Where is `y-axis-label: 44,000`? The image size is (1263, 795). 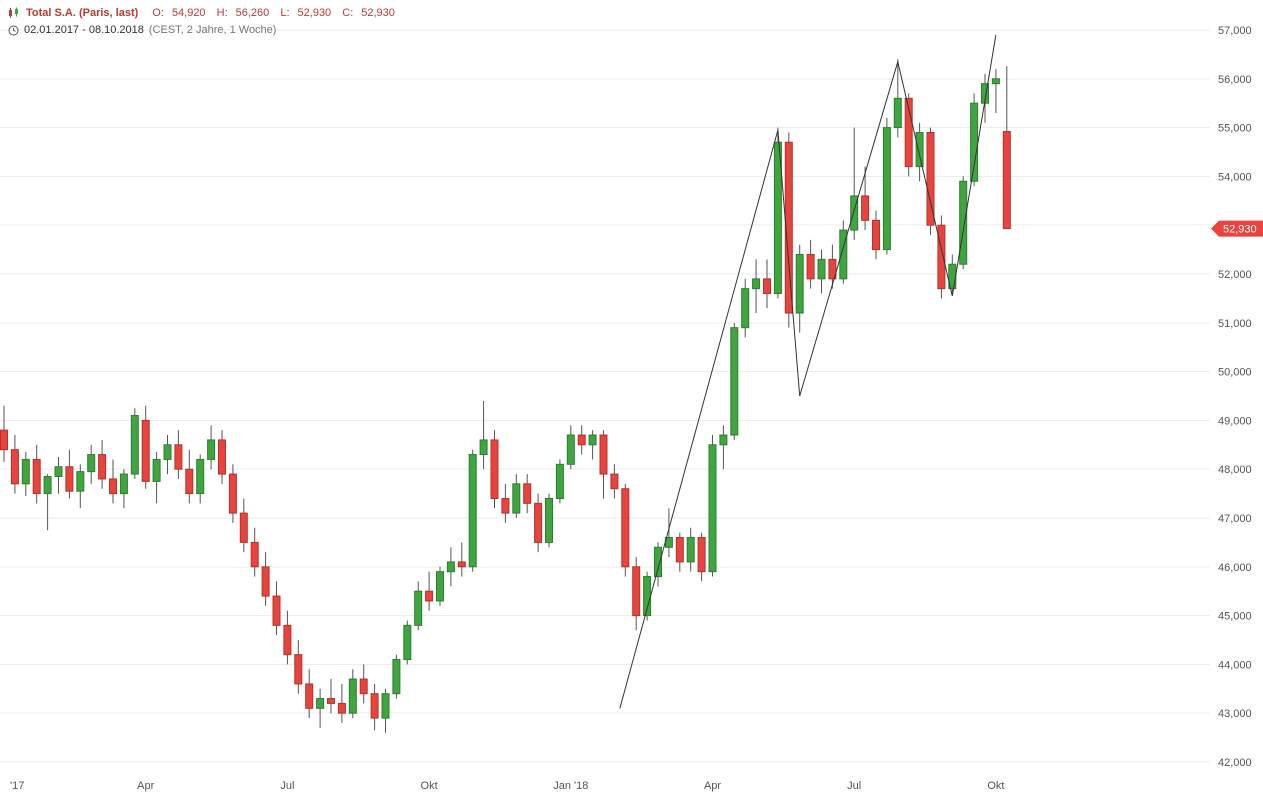
y-axis-label: 44,000 is located at coordinates (1235, 665).